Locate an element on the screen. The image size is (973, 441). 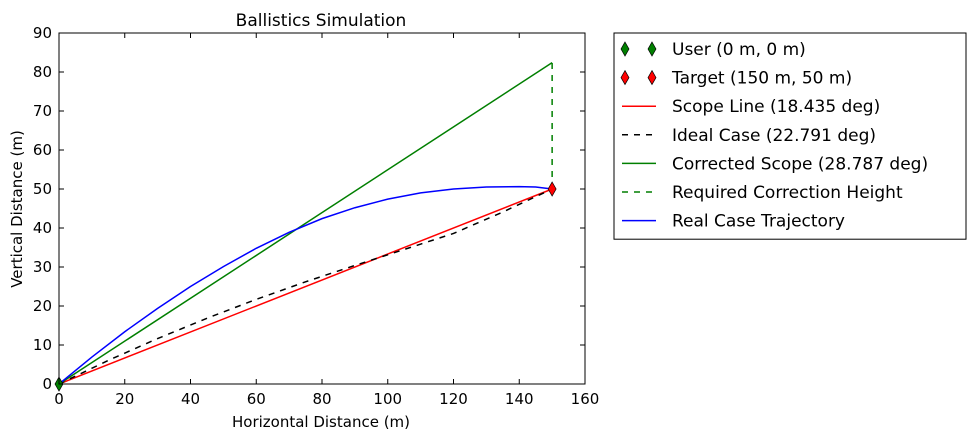
y-tick-label: 30 is located at coordinates (42, 267).